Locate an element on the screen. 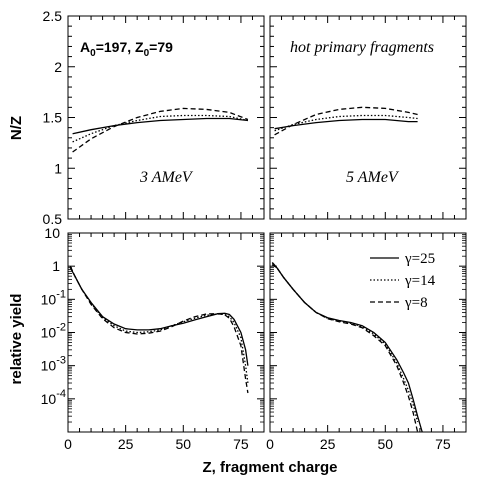 The width and height of the screenshot is (491, 486). legend-label-gamma8: γ=8 is located at coordinates (416, 303).